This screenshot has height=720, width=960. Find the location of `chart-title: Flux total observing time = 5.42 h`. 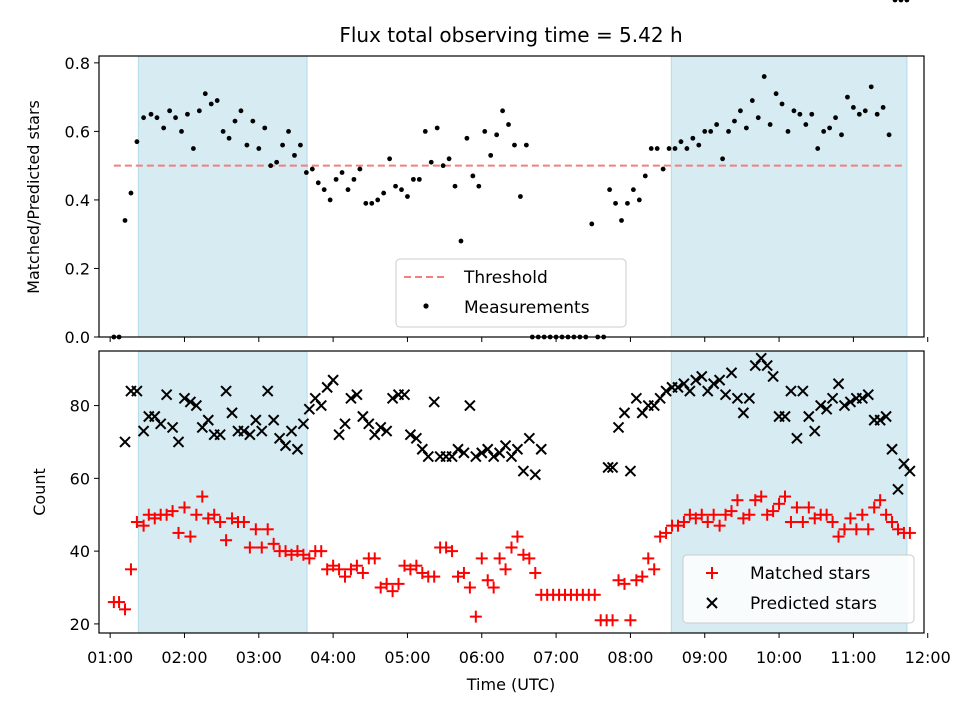

chart-title: Flux total observing time = 5.42 h is located at coordinates (510, 35).